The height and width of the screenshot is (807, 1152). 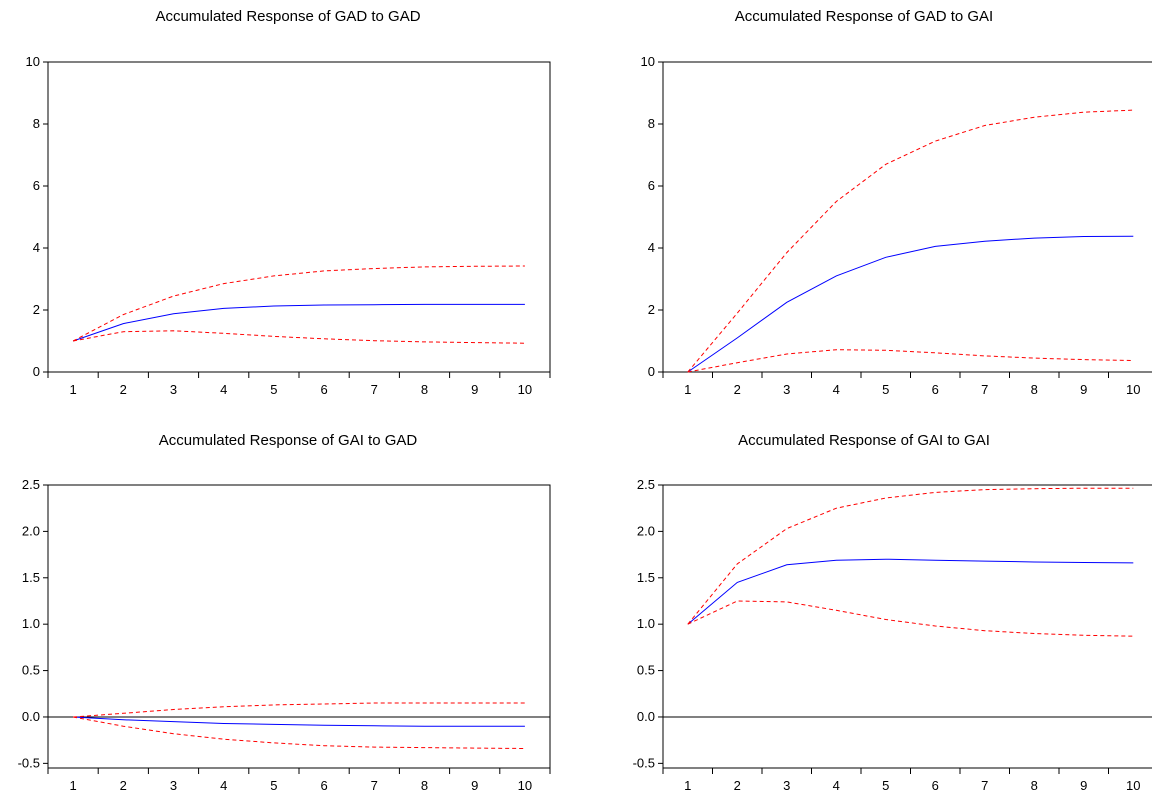 I want to click on chart-title: Accumulated Response of GAI to GAD, so click(x=288, y=440).